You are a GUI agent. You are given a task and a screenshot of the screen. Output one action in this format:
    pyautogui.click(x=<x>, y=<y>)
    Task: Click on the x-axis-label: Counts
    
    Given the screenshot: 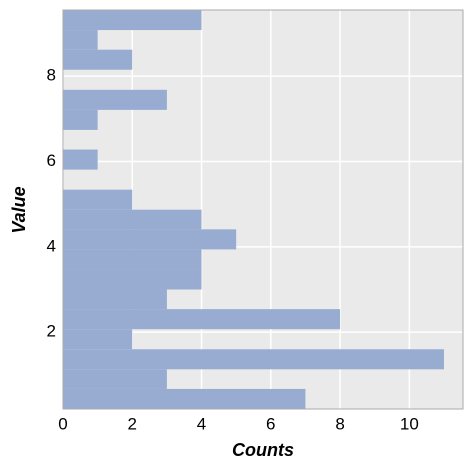 What is the action you would take?
    pyautogui.click(x=263, y=450)
    